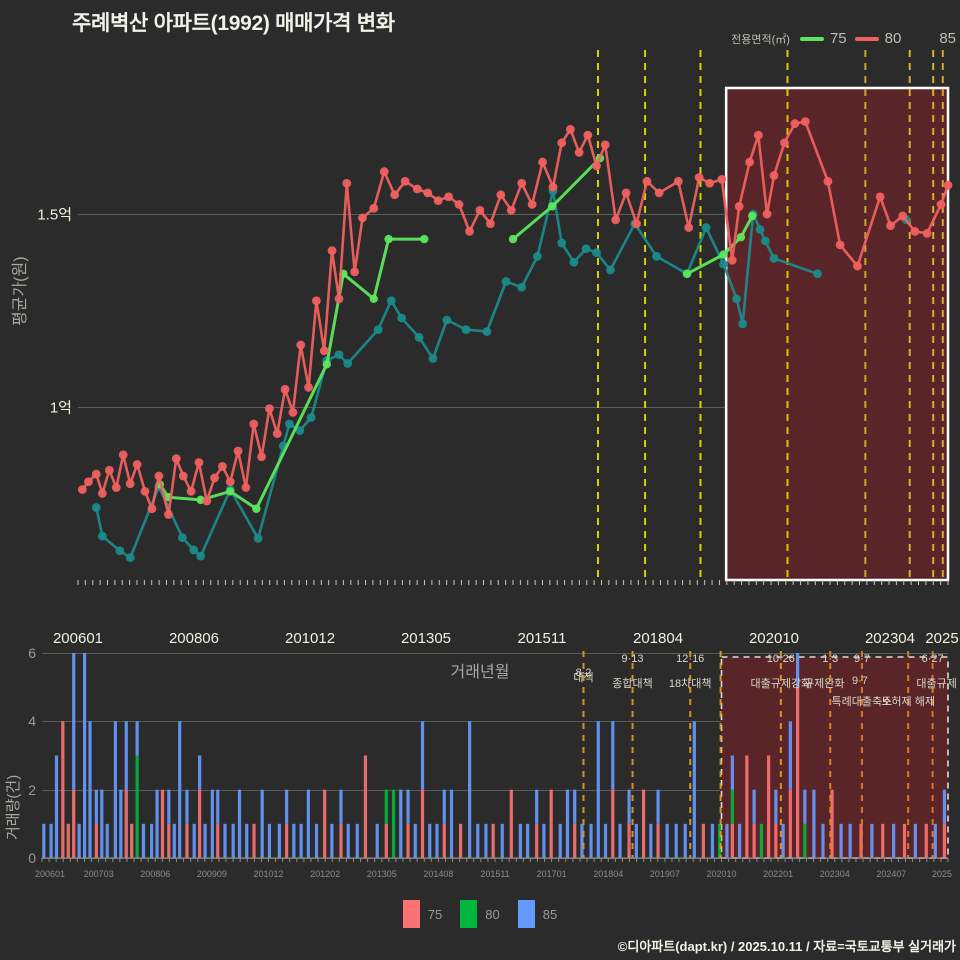 The image size is (960, 960). Describe the element at coordinates (78, 638) in the screenshot. I see `price-xtick-label: 200601` at that location.